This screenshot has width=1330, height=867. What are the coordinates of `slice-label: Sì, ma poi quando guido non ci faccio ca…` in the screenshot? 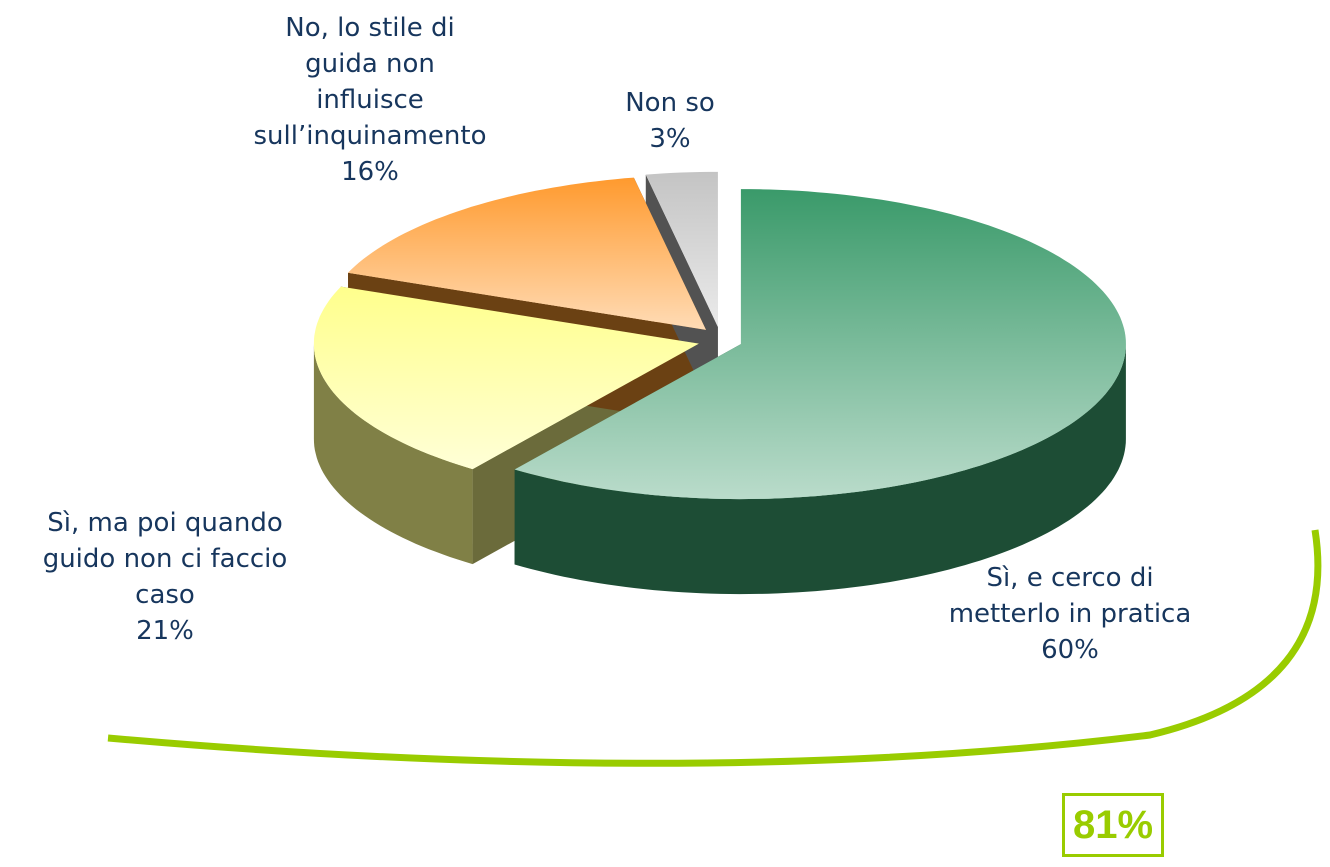 It's located at (165, 577).